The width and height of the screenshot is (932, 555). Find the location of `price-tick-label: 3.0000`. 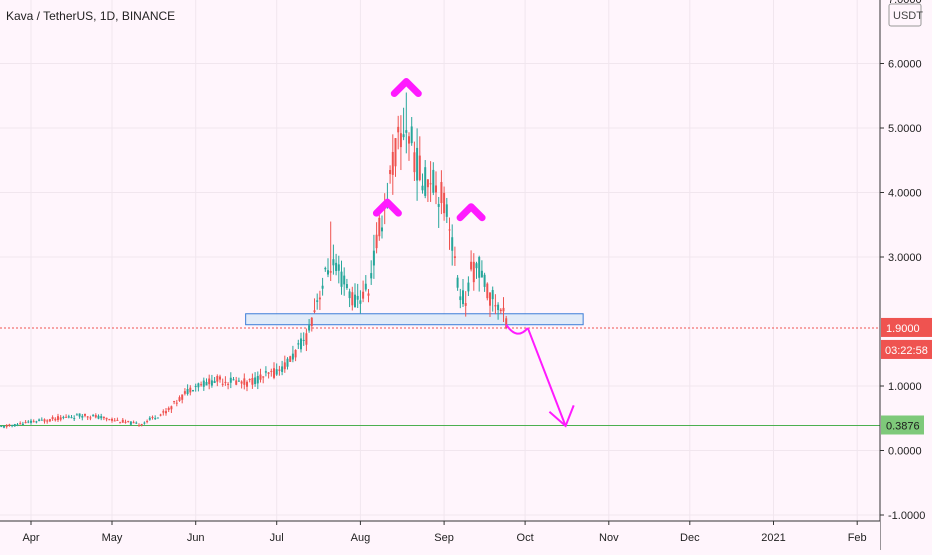

price-tick-label: 3.0000 is located at coordinates (905, 258).